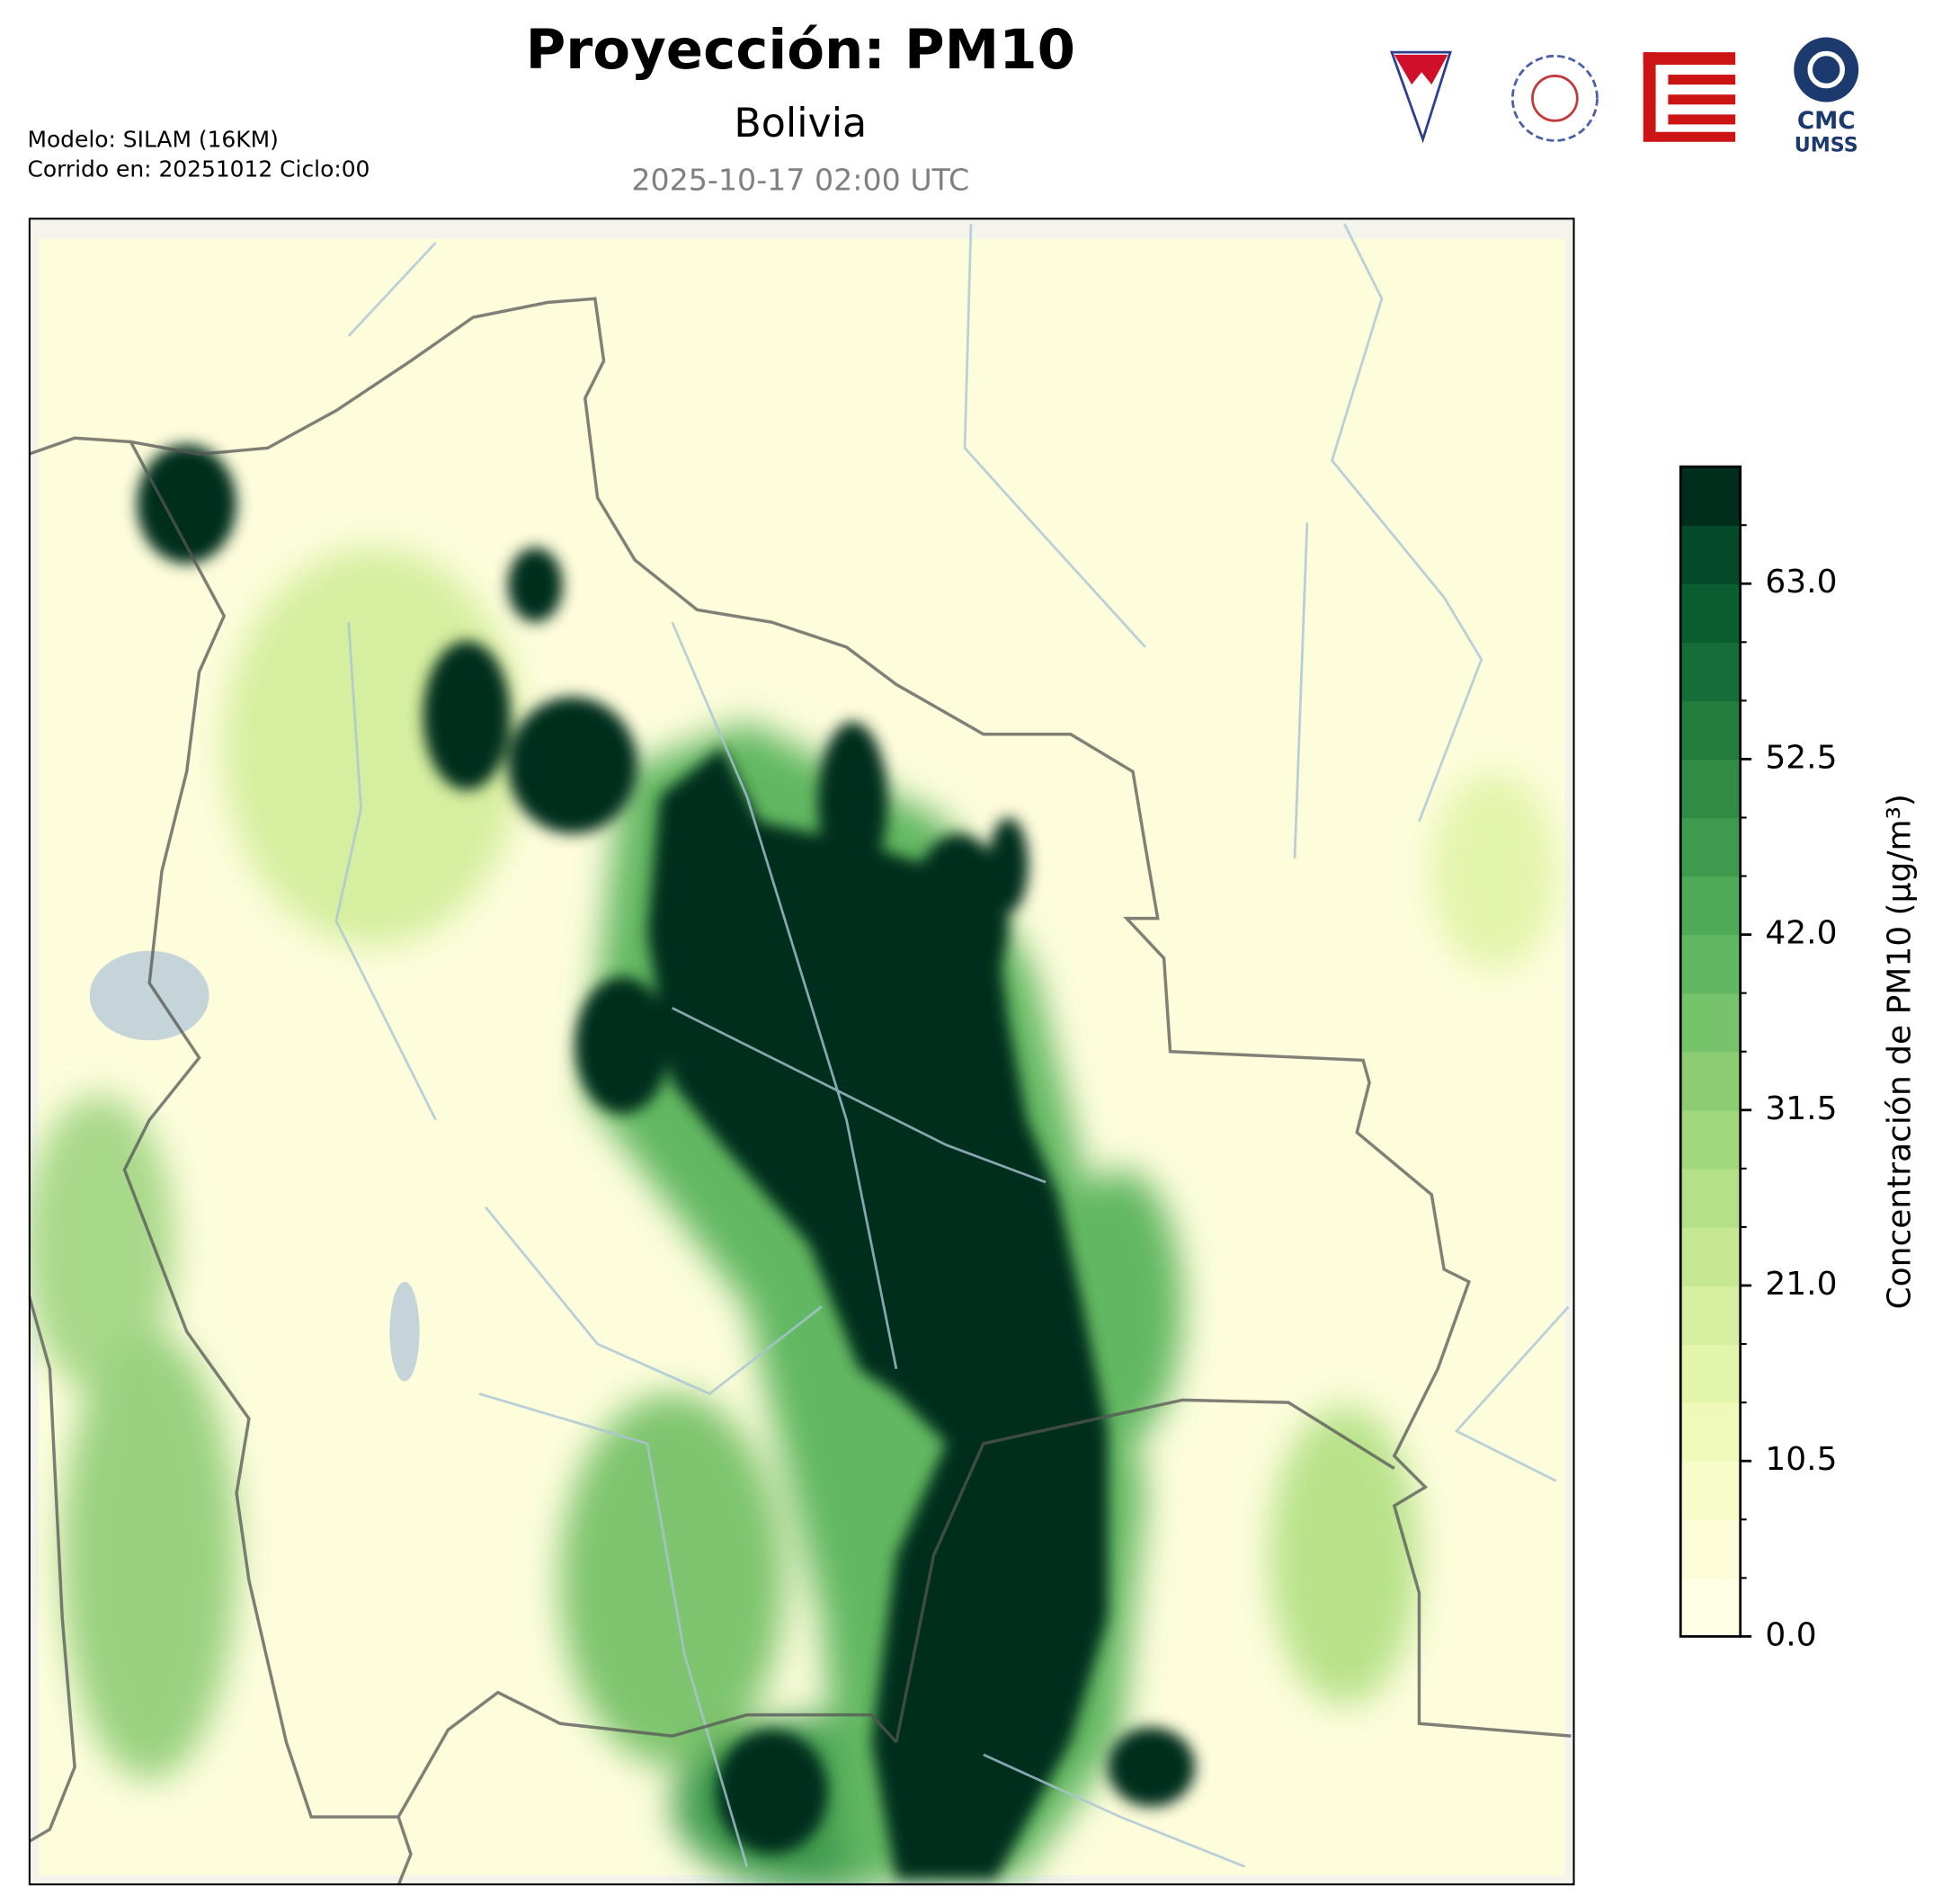 The height and width of the screenshot is (1904, 1942). I want to click on subtitle: Bolivia, so click(800, 124).